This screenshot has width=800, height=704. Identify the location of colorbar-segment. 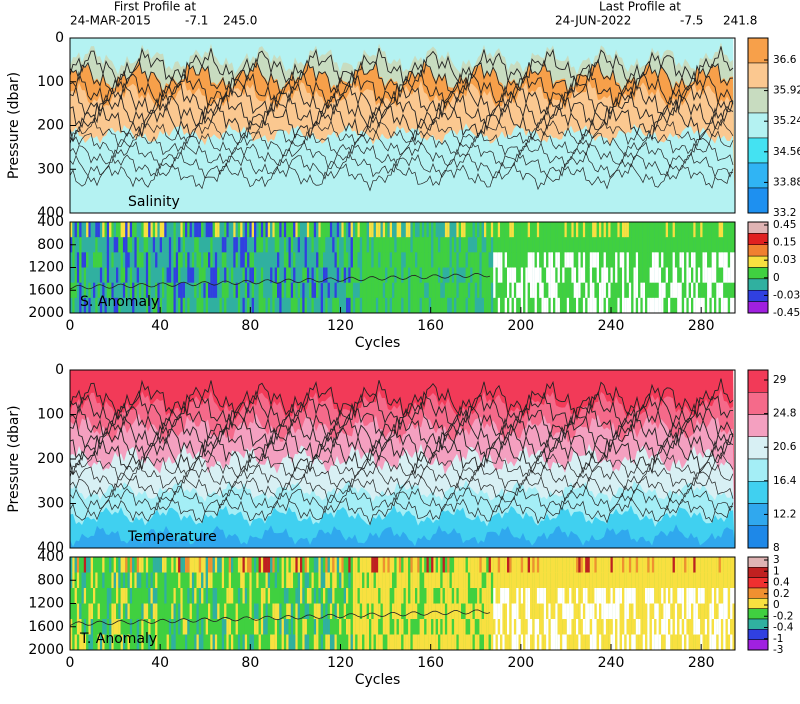
(758, 284).